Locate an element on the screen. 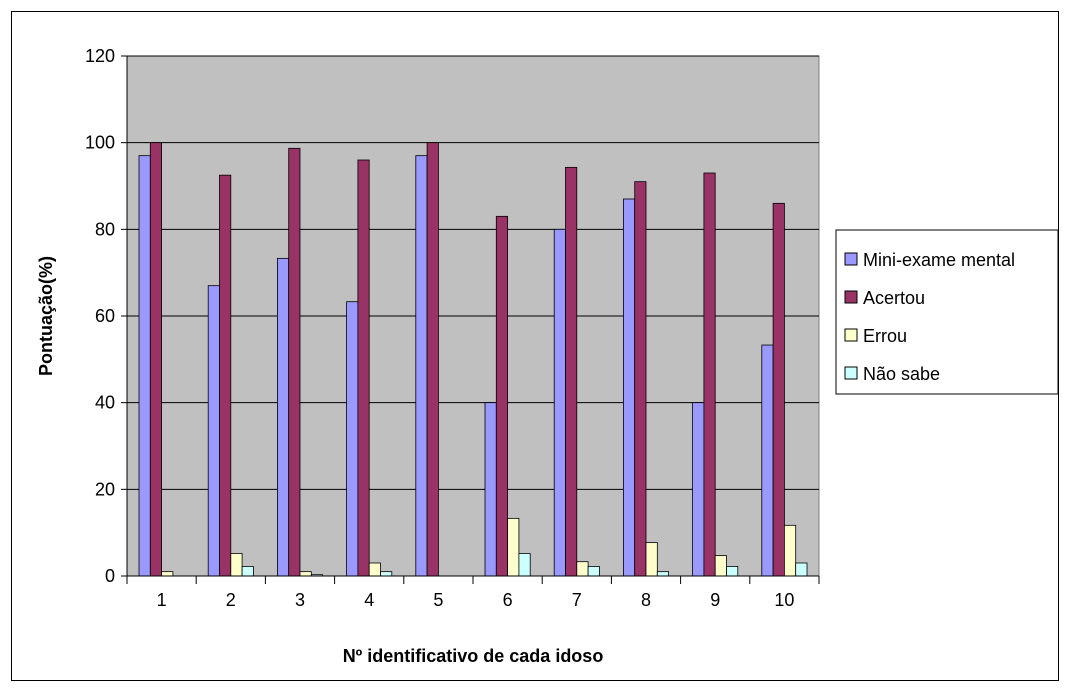 The image size is (1067, 689). x-tick-label: 4 is located at coordinates (369, 600).